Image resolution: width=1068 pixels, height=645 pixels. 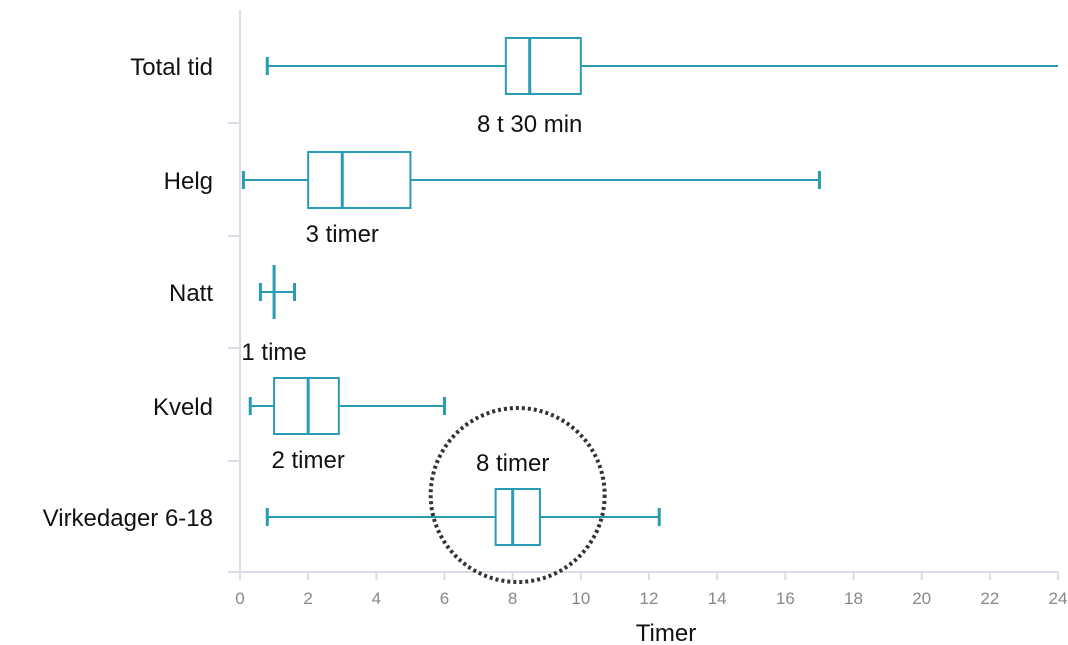 What do you see at coordinates (307, 598) in the screenshot?
I see `x-tick-label: 2` at bounding box center [307, 598].